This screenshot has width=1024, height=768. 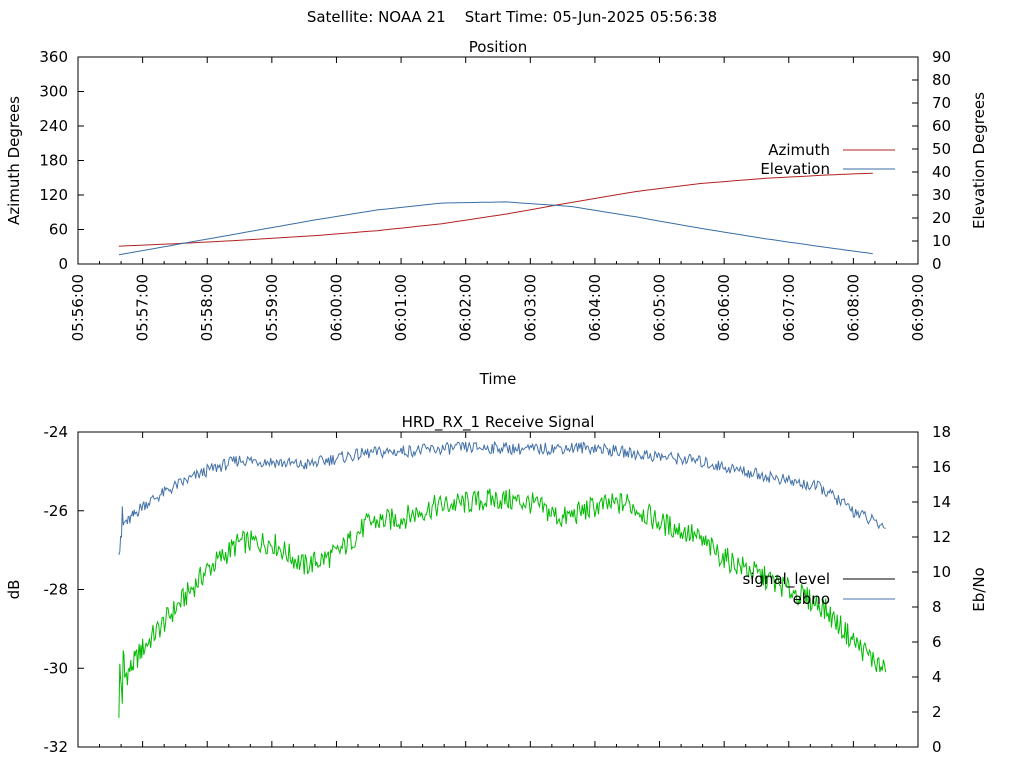 I want to click on x-tick-label: 05:58:00, so click(x=207, y=307).